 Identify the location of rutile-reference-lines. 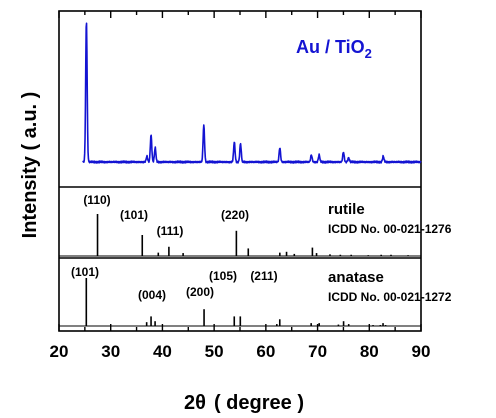
(240, 235).